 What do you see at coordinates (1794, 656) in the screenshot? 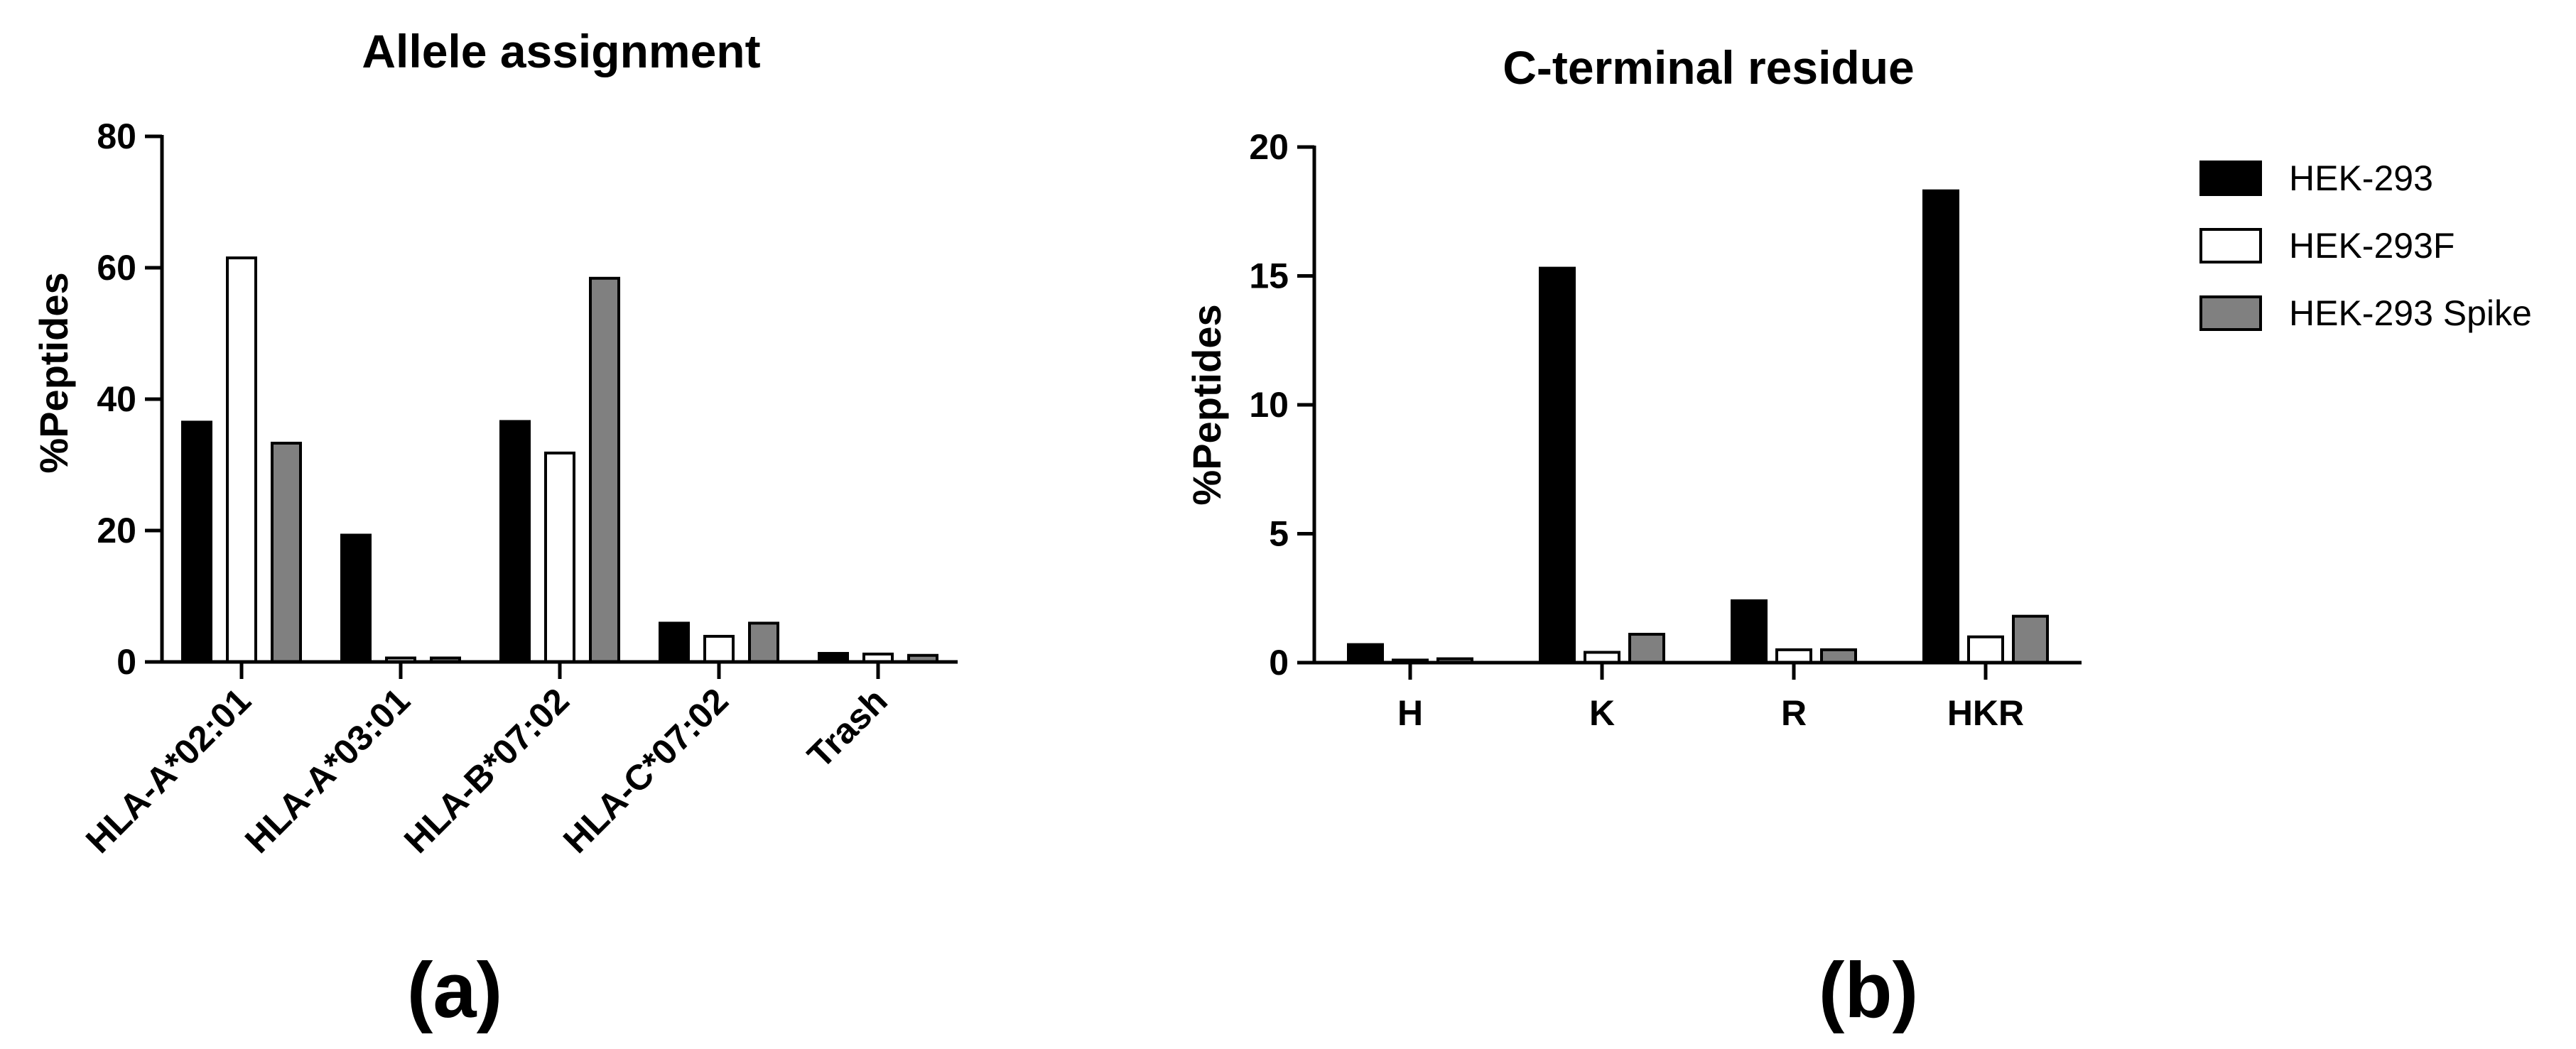
I see `bar-hek-293f-r` at bounding box center [1794, 656].